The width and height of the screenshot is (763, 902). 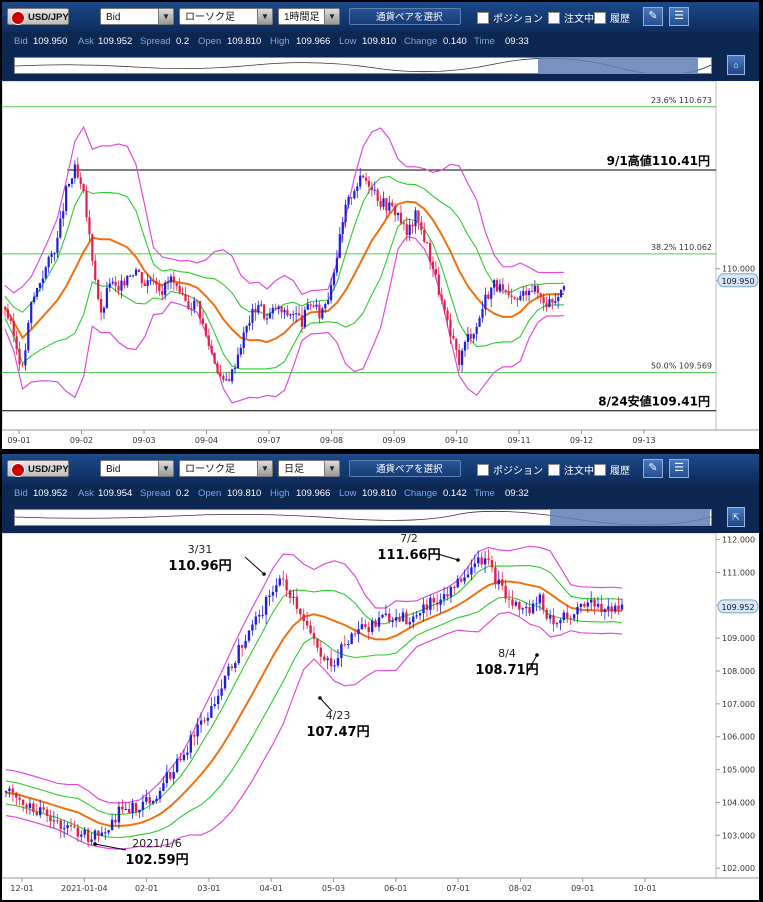 What do you see at coordinates (333, 888) in the screenshot?
I see `x-tick-label: 05-03` at bounding box center [333, 888].